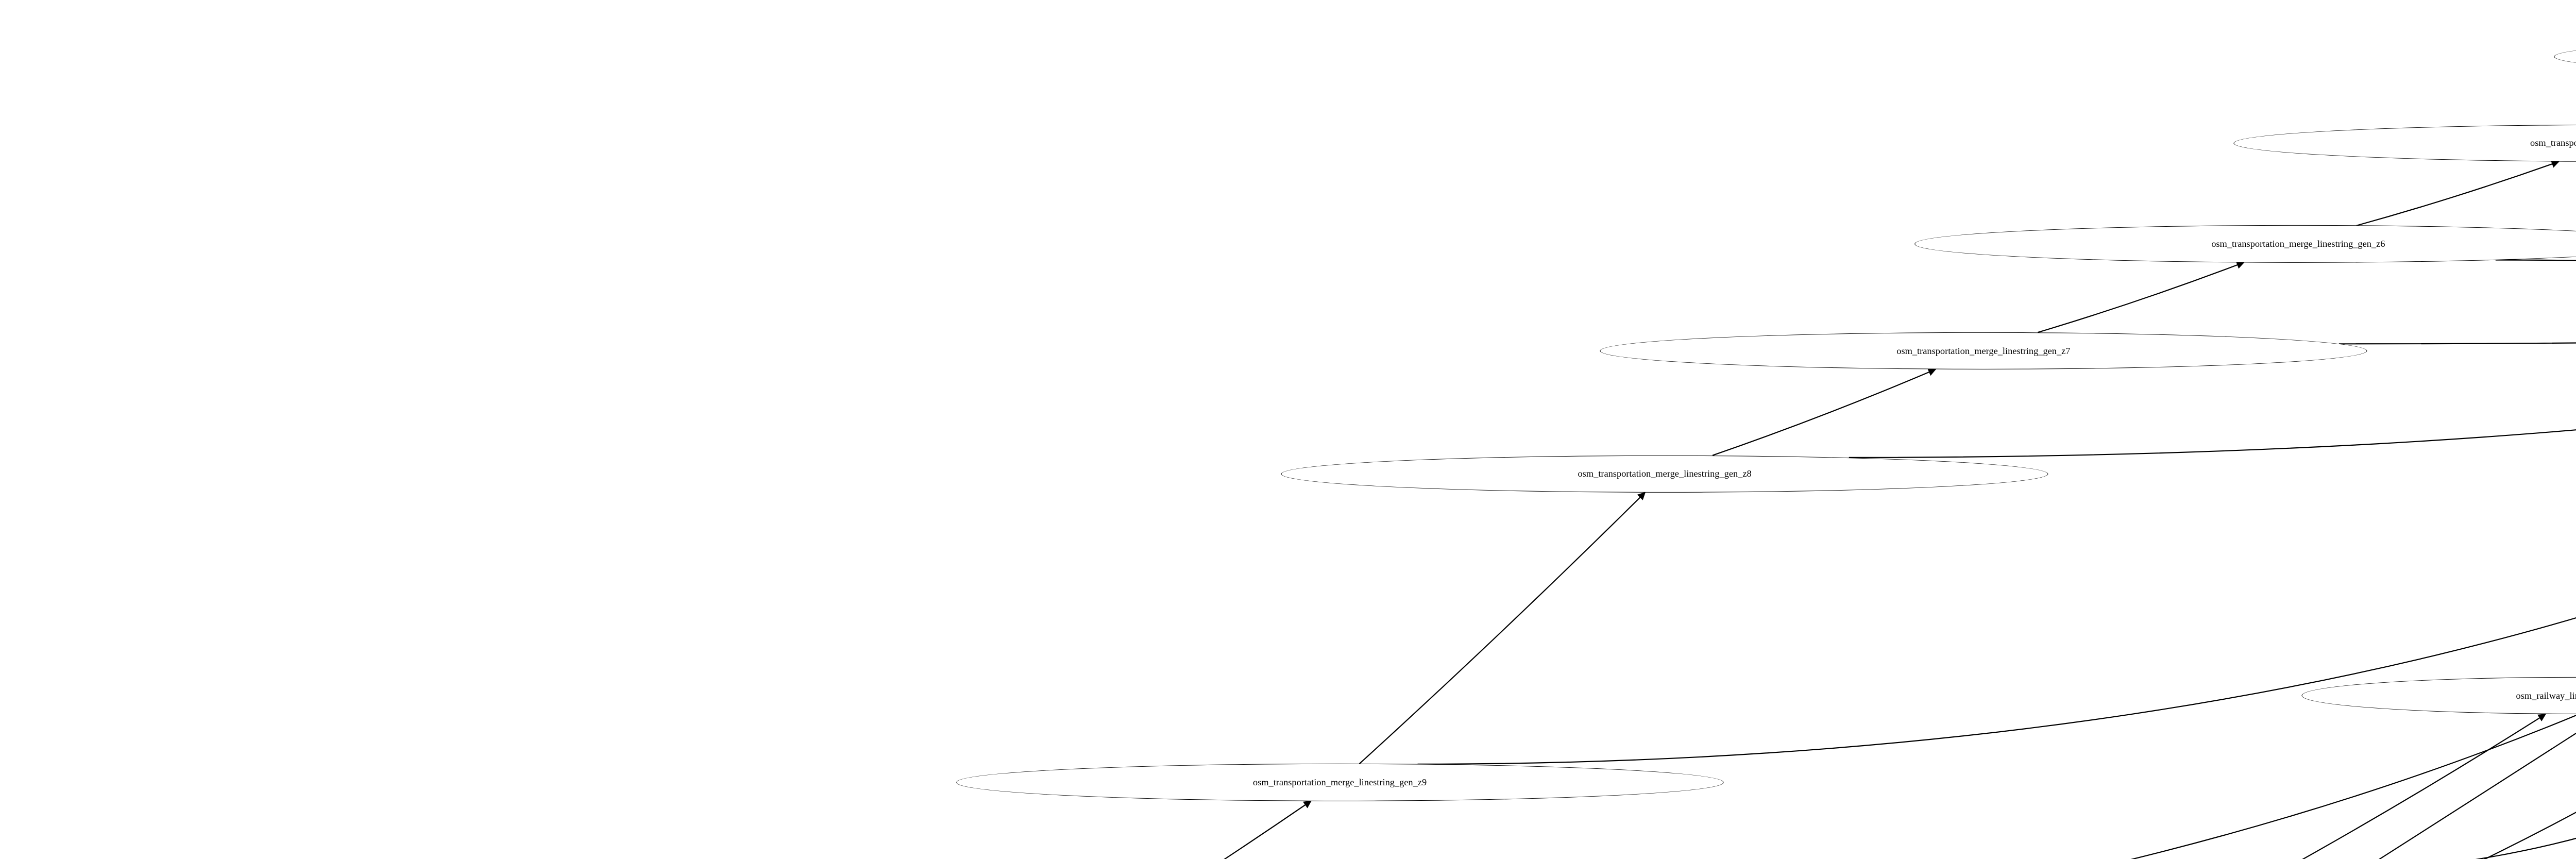 The width and height of the screenshot is (2576, 859). Describe the element at coordinates (2526, 848) in the screenshot. I see `edge-osm_railway_linestring_gen_z10-to-layer-transportation` at that location.